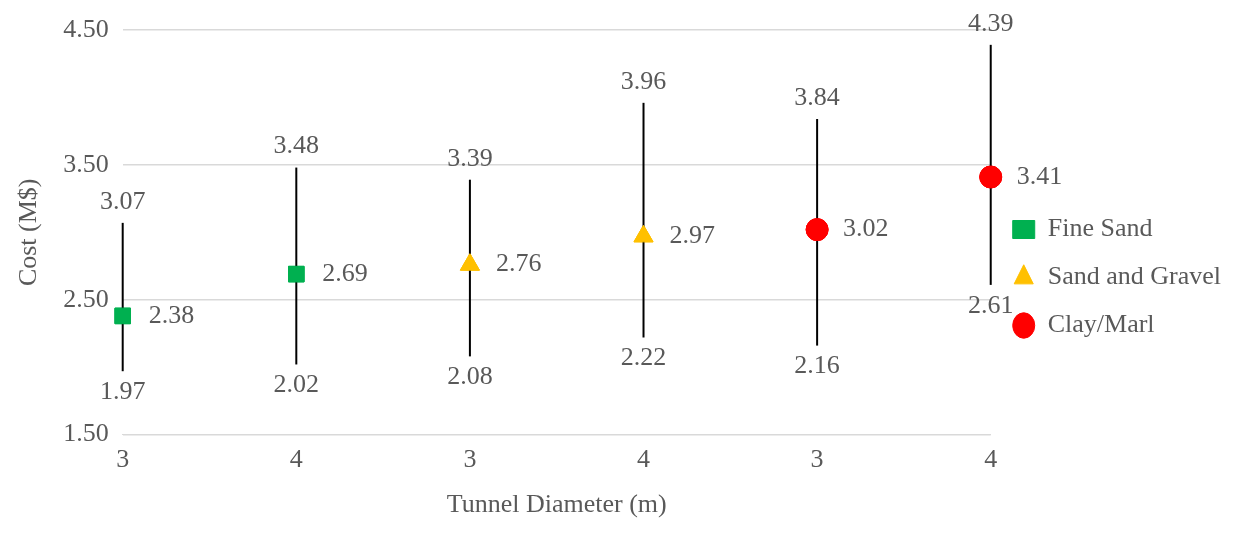 This screenshot has height=535, width=1251. I want to click on legend-label: Sand and Gravel, so click(1134, 276).